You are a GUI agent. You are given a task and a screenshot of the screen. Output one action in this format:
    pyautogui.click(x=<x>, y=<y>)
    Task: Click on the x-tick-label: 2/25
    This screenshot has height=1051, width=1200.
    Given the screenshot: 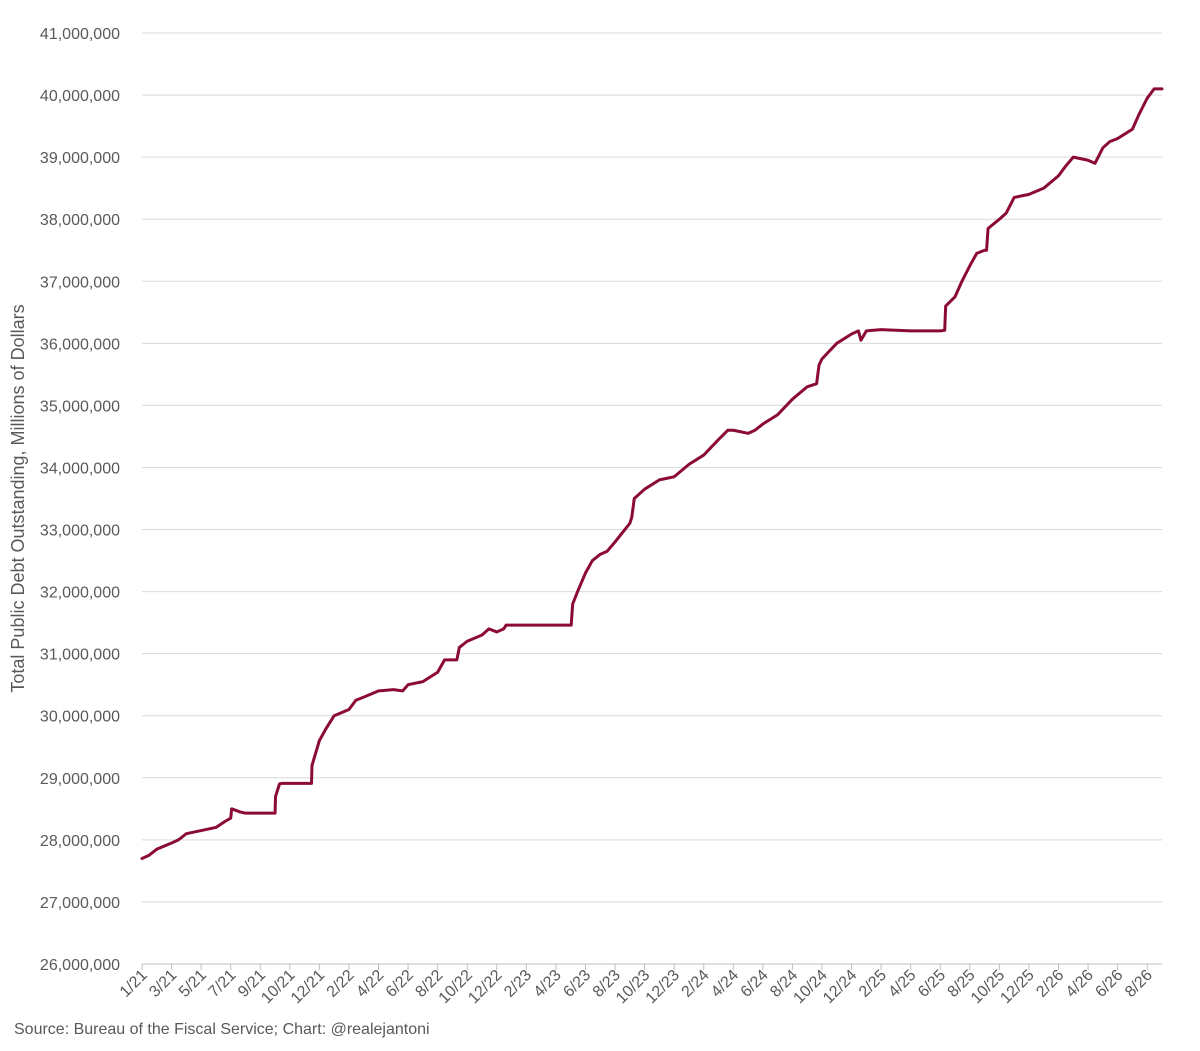 What is the action you would take?
    pyautogui.click(x=873, y=984)
    